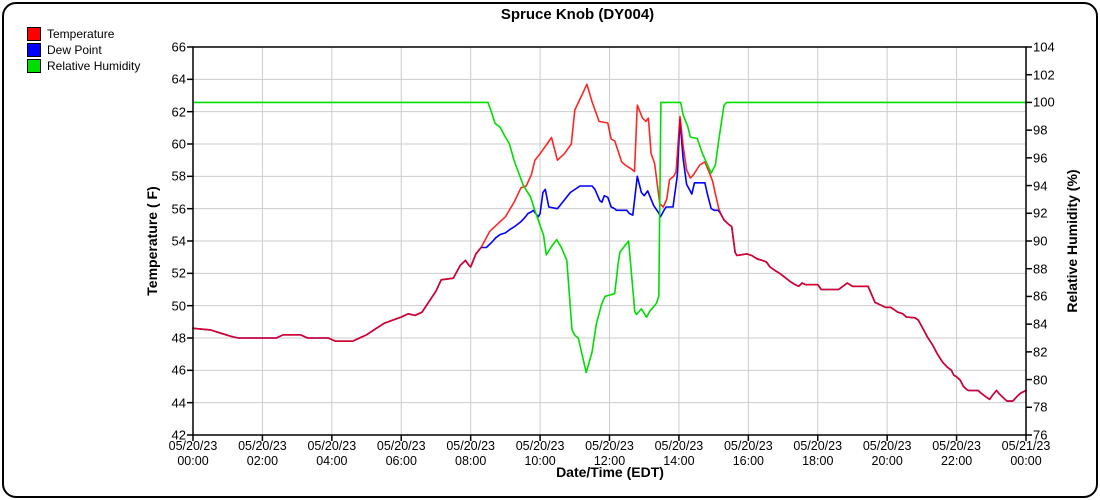  What do you see at coordinates (262, 453) in the screenshot?
I see `x-axis-tick-label: 05/20/23 02:00` at bounding box center [262, 453].